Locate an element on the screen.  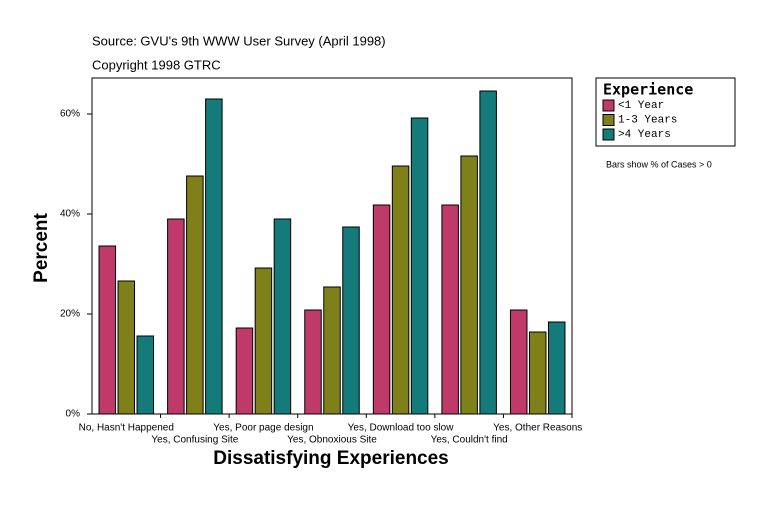
x-axis-title: Dissatisfying Experiences is located at coordinates (331, 458).